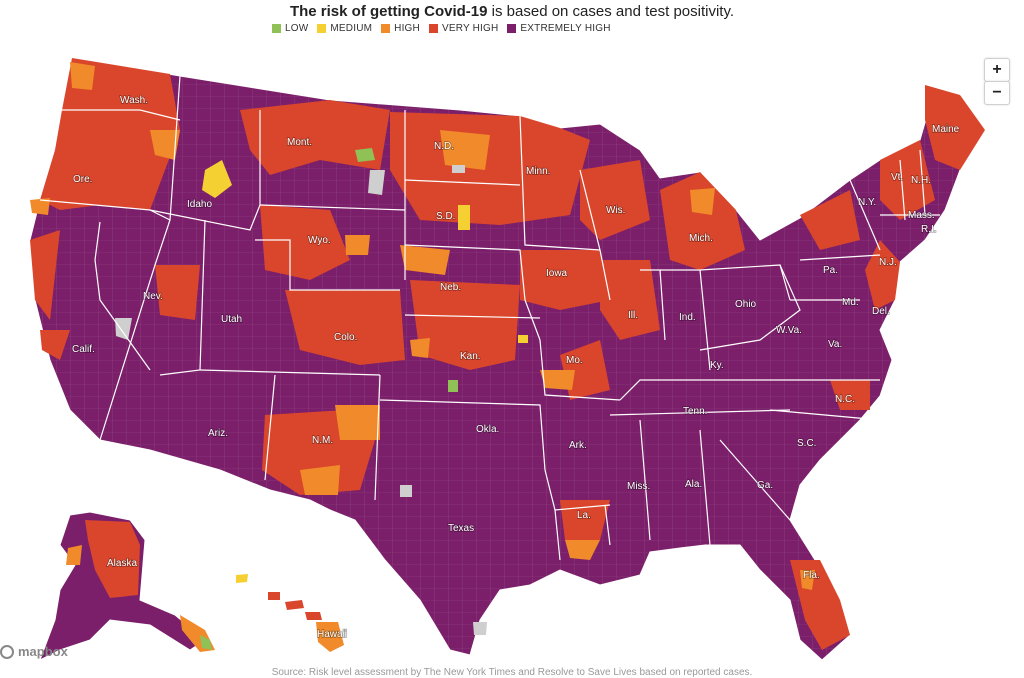  What do you see at coordinates (43, 651) in the screenshot?
I see `mapbox-text: mapbox` at bounding box center [43, 651].